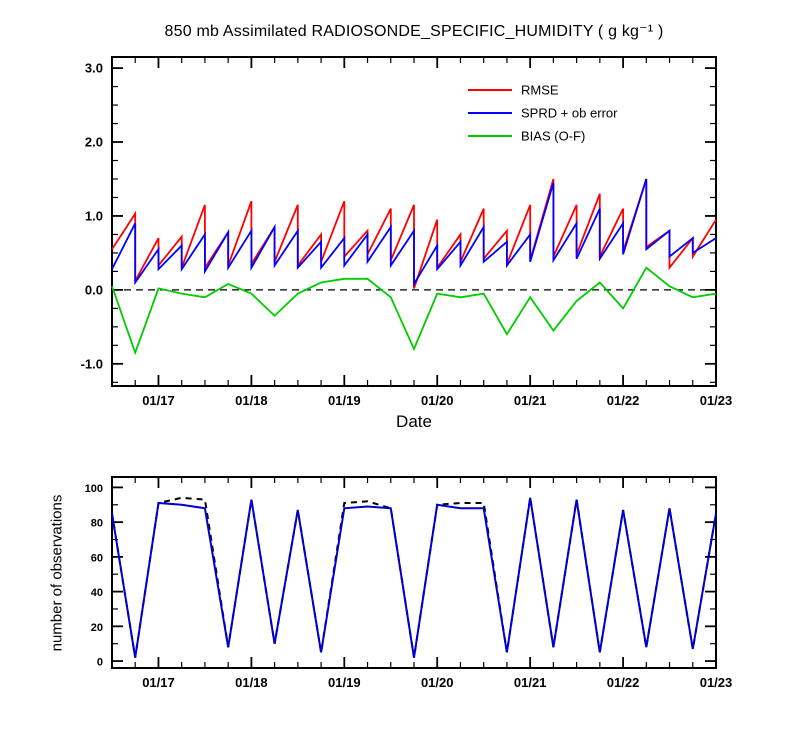  What do you see at coordinates (97, 558) in the screenshot?
I see `y-tick-label: 60` at bounding box center [97, 558].